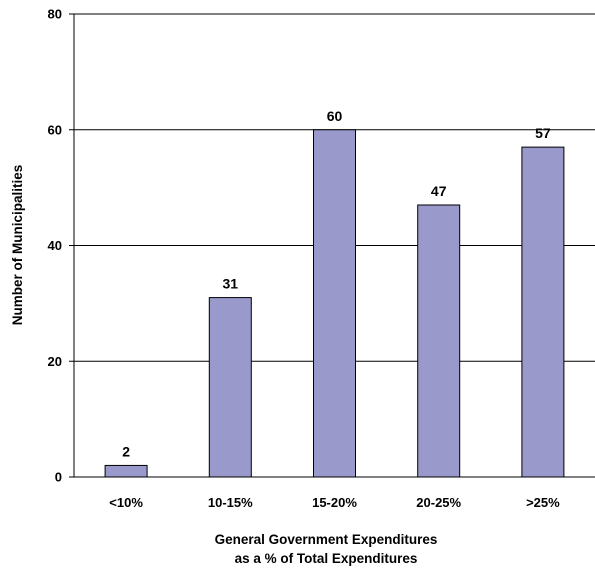 This screenshot has height=574, width=595. Describe the element at coordinates (230, 502) in the screenshot. I see `x-tick-label: 10-15%` at that location.